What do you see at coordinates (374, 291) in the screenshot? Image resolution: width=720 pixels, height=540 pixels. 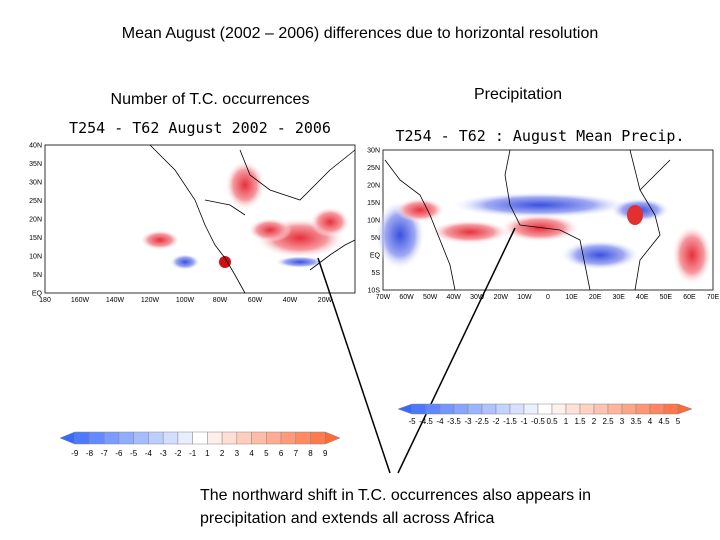 I see `y-tick-label: 10S` at bounding box center [374, 291].